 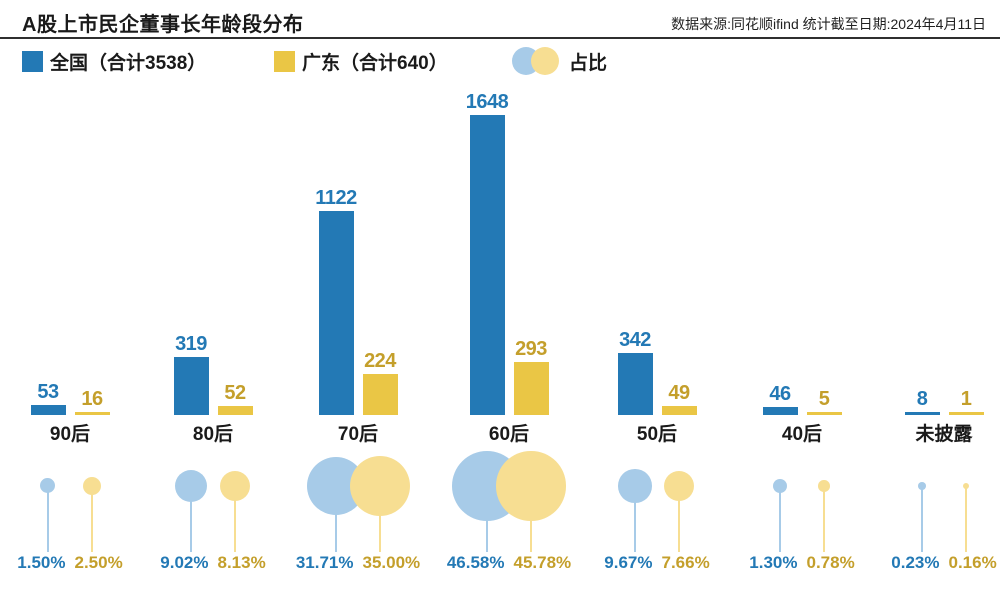 What do you see at coordinates (336, 198) in the screenshot?
I see `value-label-national: 1122` at bounding box center [336, 198].